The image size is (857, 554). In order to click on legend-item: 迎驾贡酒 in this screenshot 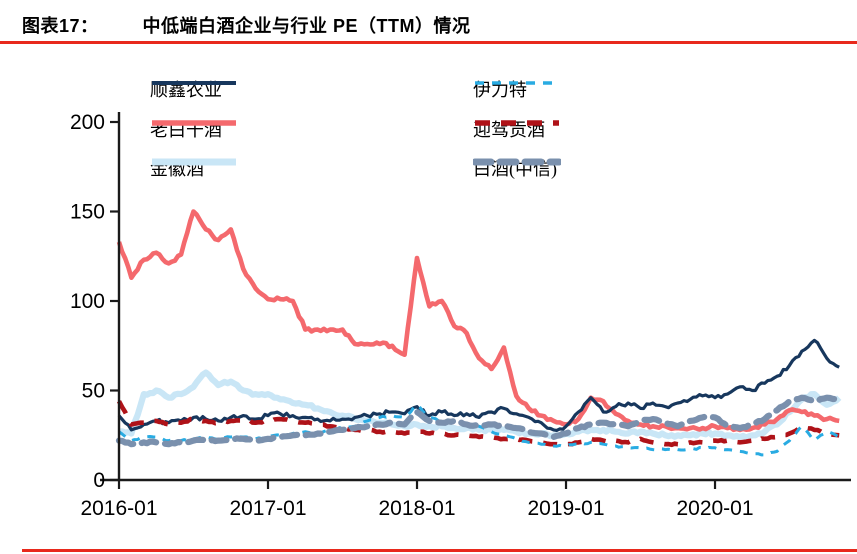, I will do `click(516, 129)`.